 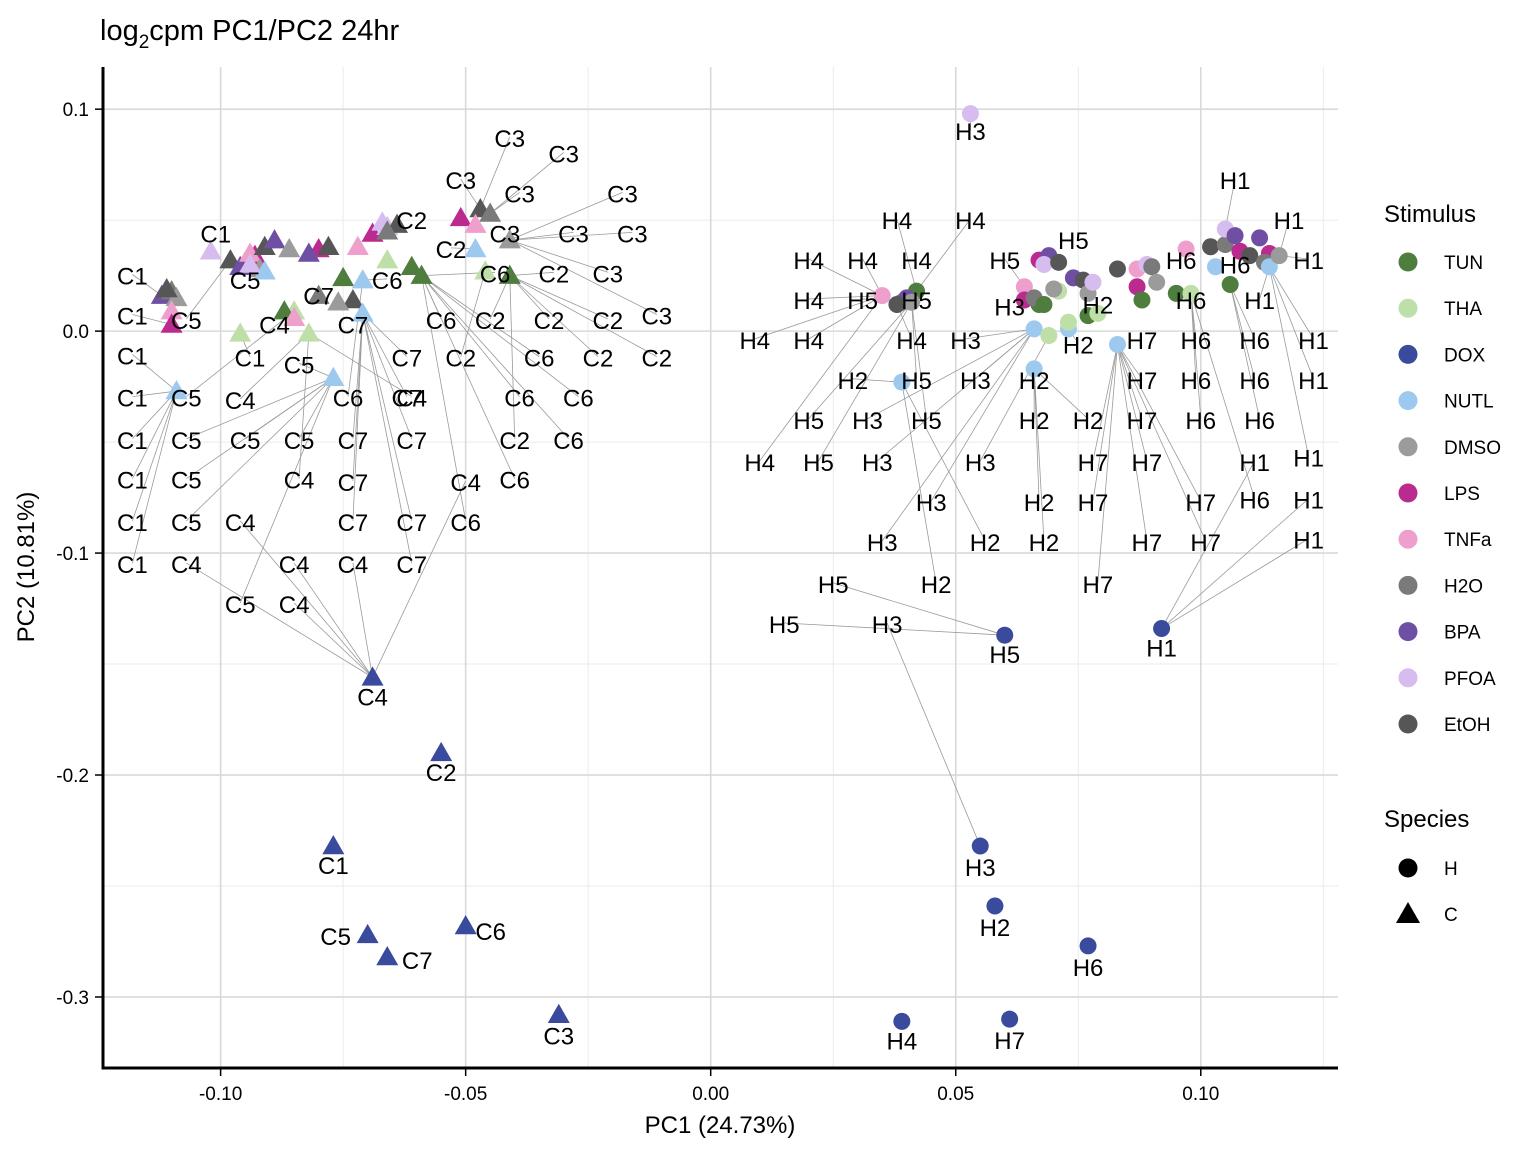 What do you see at coordinates (1470, 679) in the screenshot?
I see `legend-label-pfoa: PFOA` at bounding box center [1470, 679].